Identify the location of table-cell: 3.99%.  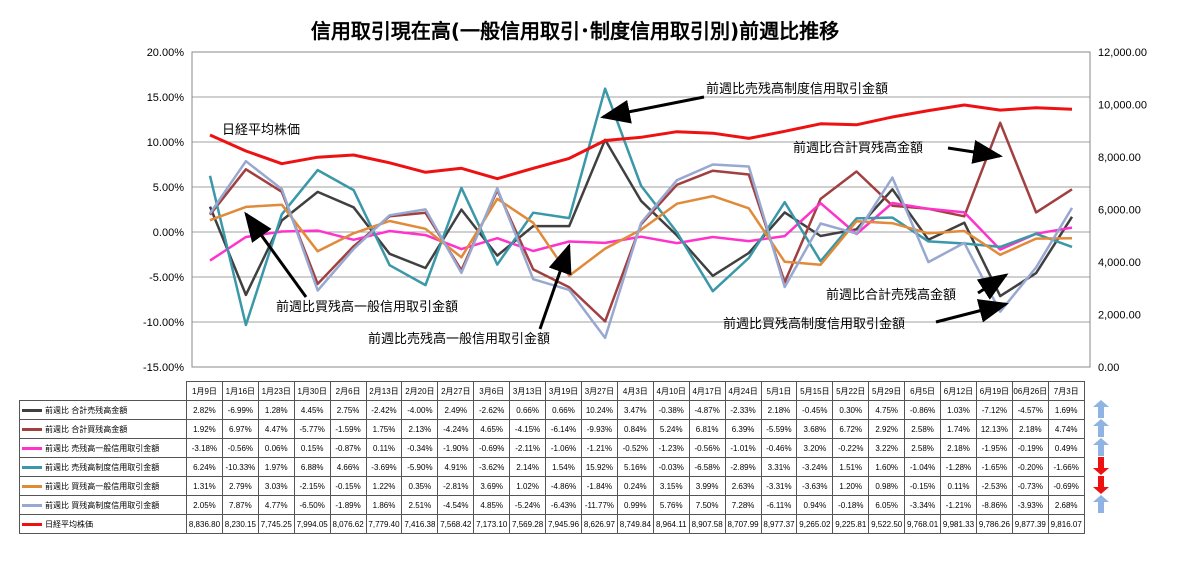
(707, 486).